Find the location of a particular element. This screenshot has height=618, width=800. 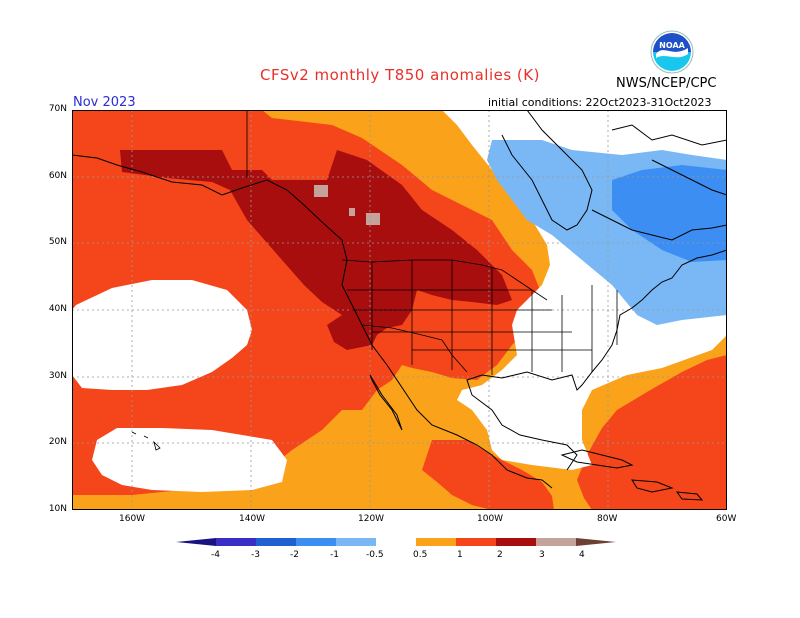

lat-label: 50N is located at coordinates (57, 242).